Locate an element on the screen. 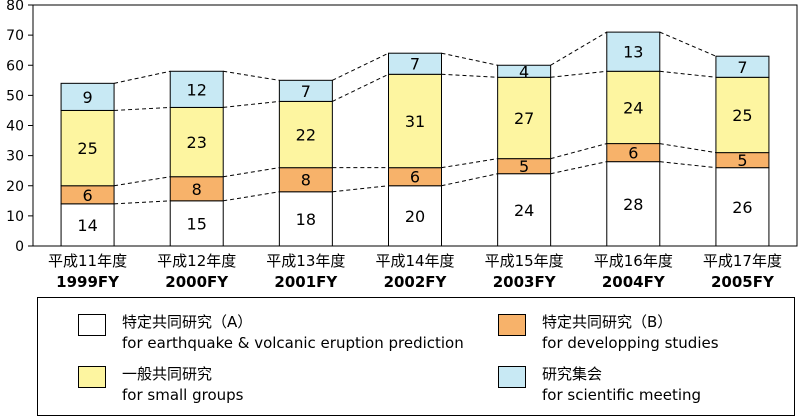 The image size is (800, 418). value-label-meeting: 13 is located at coordinates (633, 52).